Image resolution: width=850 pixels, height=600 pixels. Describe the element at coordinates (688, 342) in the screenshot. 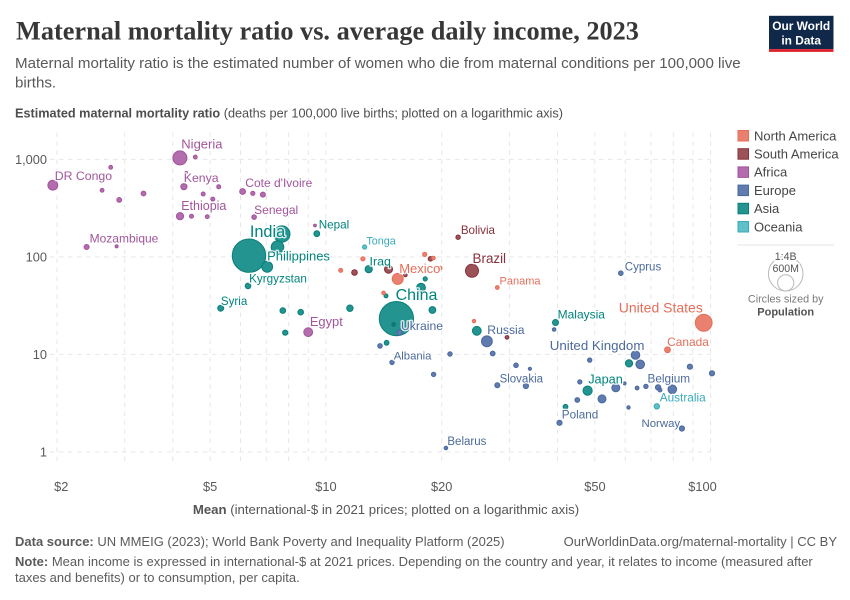

I see `svg-text: Canada` at that location.